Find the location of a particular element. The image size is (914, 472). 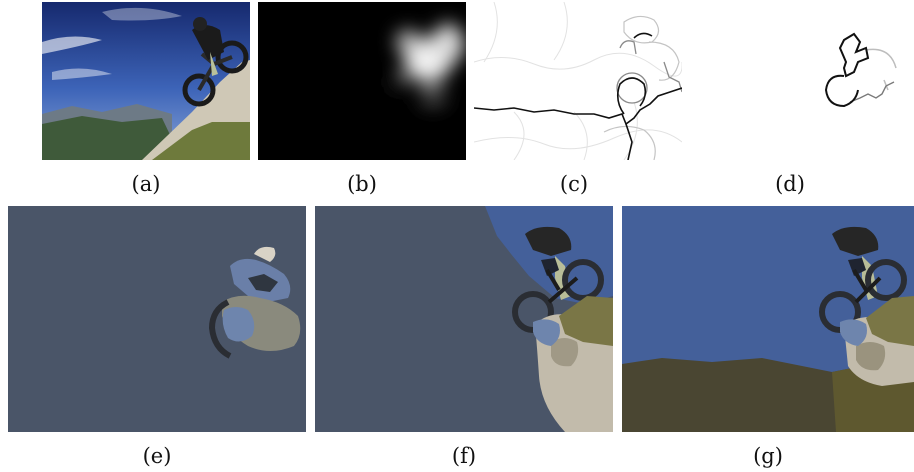

blurred-response-map is located at coordinates (362, 81).